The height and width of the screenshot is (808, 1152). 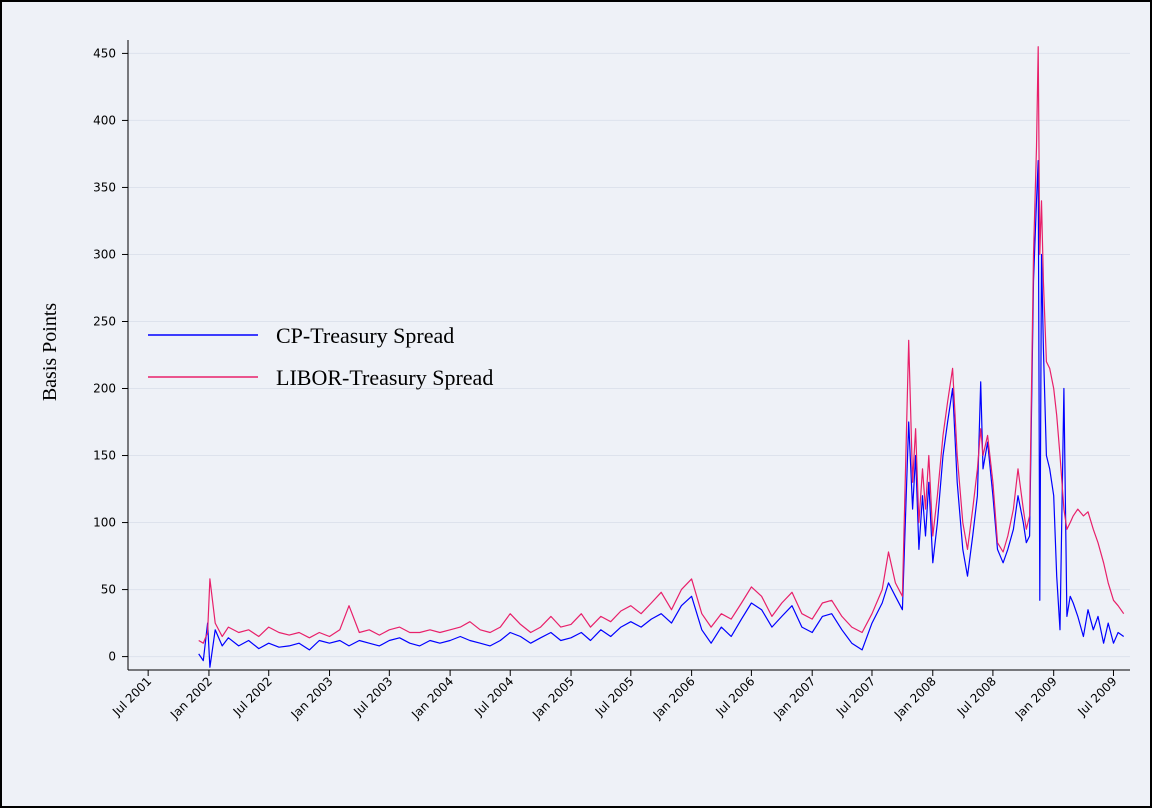 What do you see at coordinates (794, 698) in the screenshot?
I see `x-tick-label: Jan 2007` at bounding box center [794, 698].